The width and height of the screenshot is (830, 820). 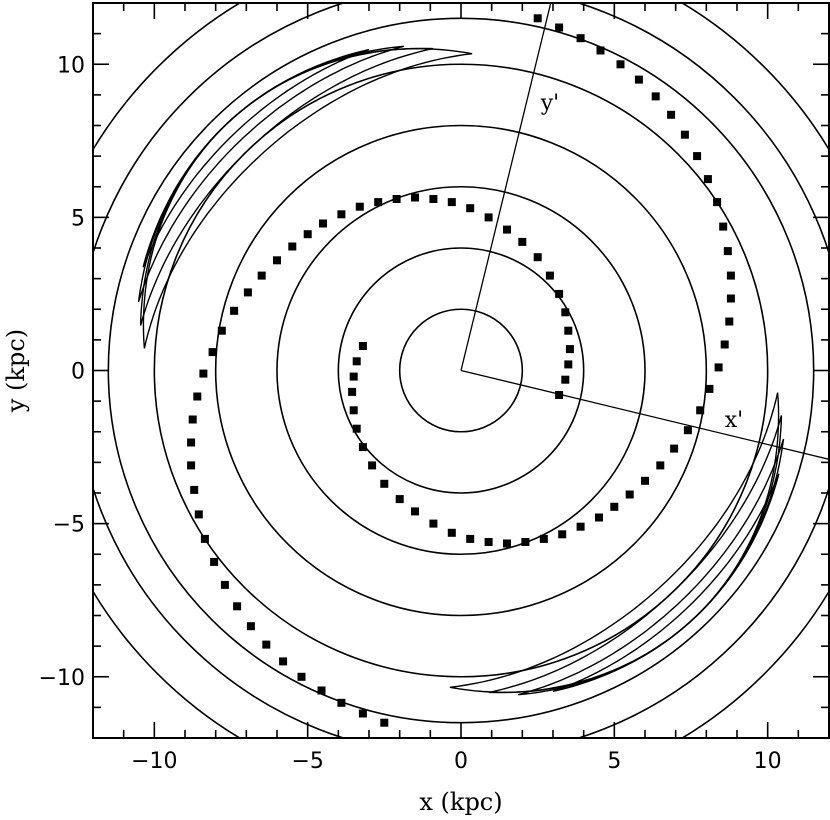 What do you see at coordinates (78, 218) in the screenshot?
I see `y-tick-label: 5` at bounding box center [78, 218].